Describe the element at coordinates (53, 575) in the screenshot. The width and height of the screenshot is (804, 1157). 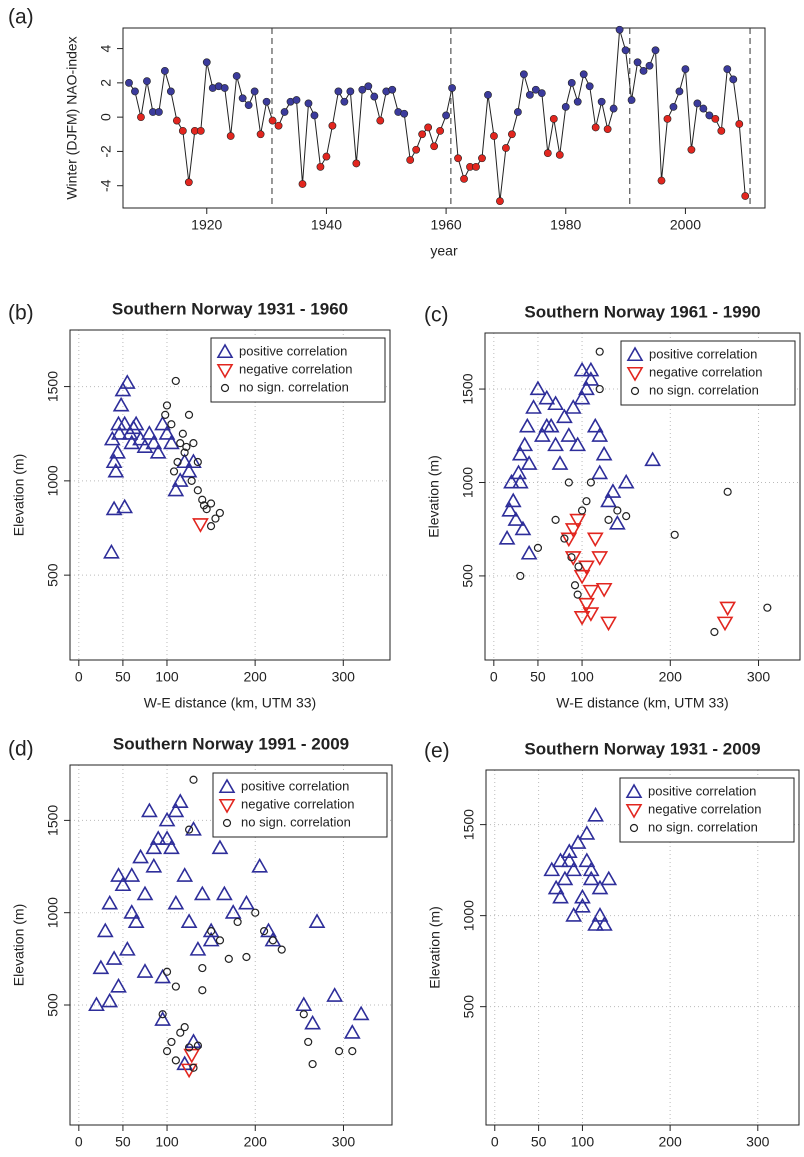
I see `y-tick-label: 500` at that location.